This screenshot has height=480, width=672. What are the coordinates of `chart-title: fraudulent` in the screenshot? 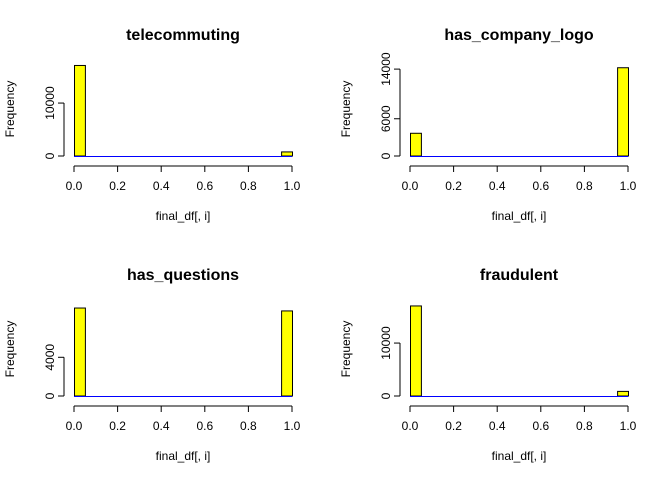 It's located at (519, 275).